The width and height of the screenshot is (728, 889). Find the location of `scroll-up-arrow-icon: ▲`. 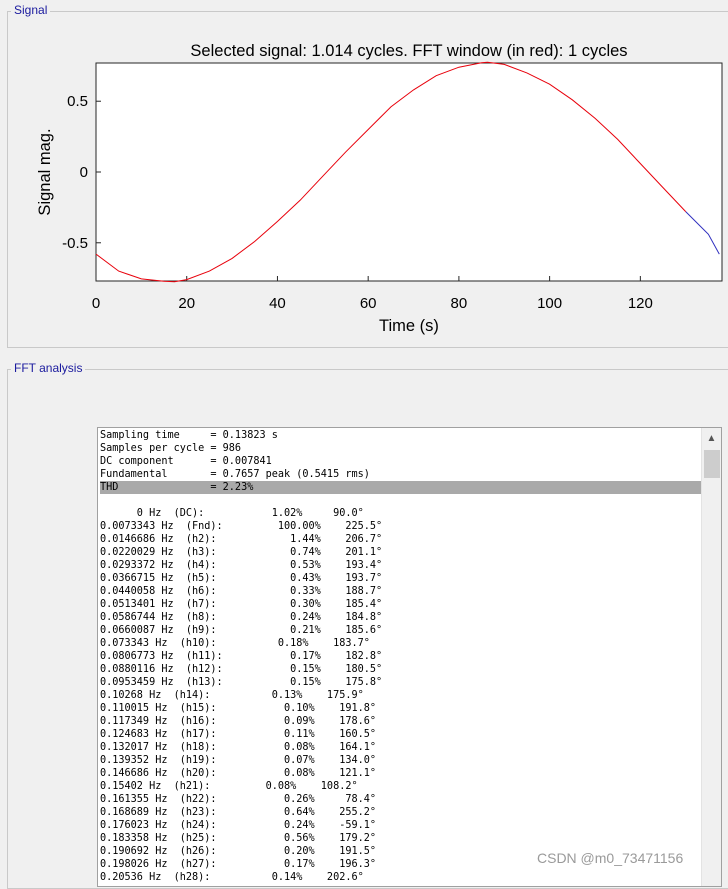

scroll-up-arrow-icon: ▲ is located at coordinates (711, 438).